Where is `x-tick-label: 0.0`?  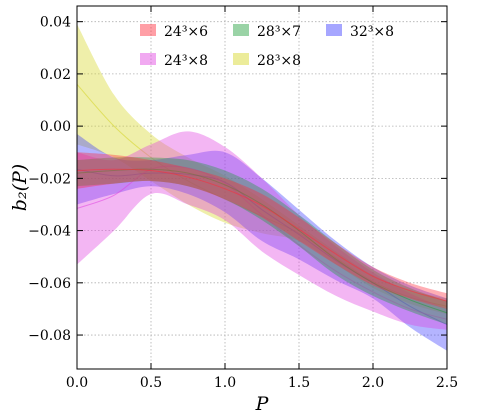 x-tick-label: 0.0 is located at coordinates (77, 383).